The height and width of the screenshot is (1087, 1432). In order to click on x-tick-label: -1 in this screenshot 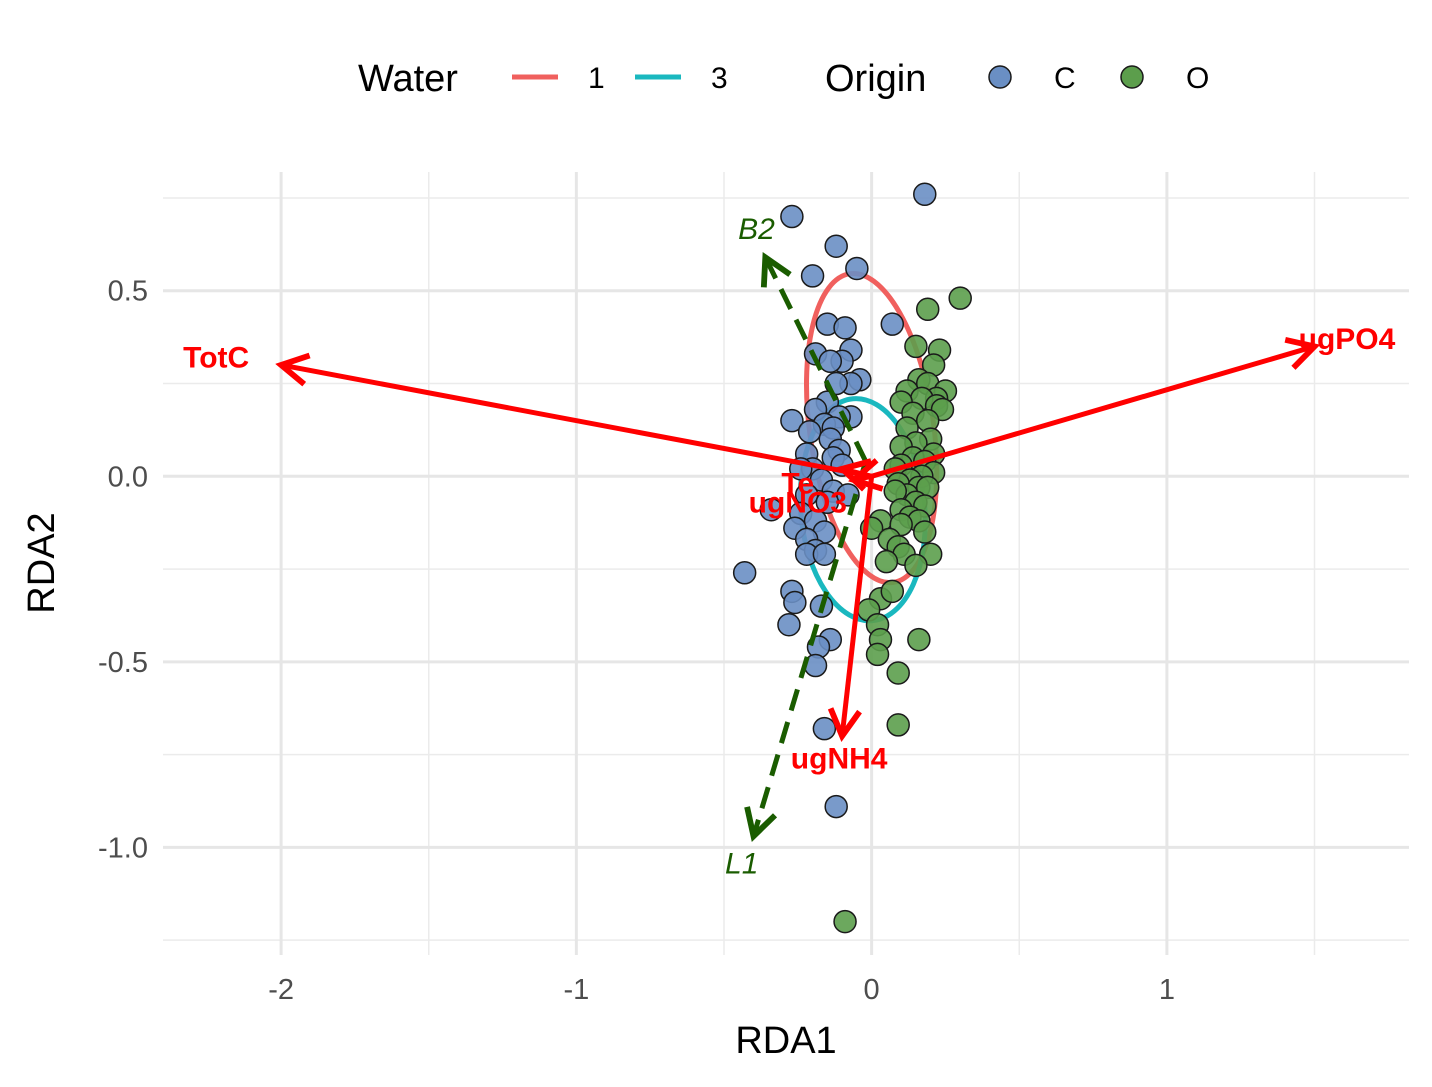, I will do `click(576, 990)`.